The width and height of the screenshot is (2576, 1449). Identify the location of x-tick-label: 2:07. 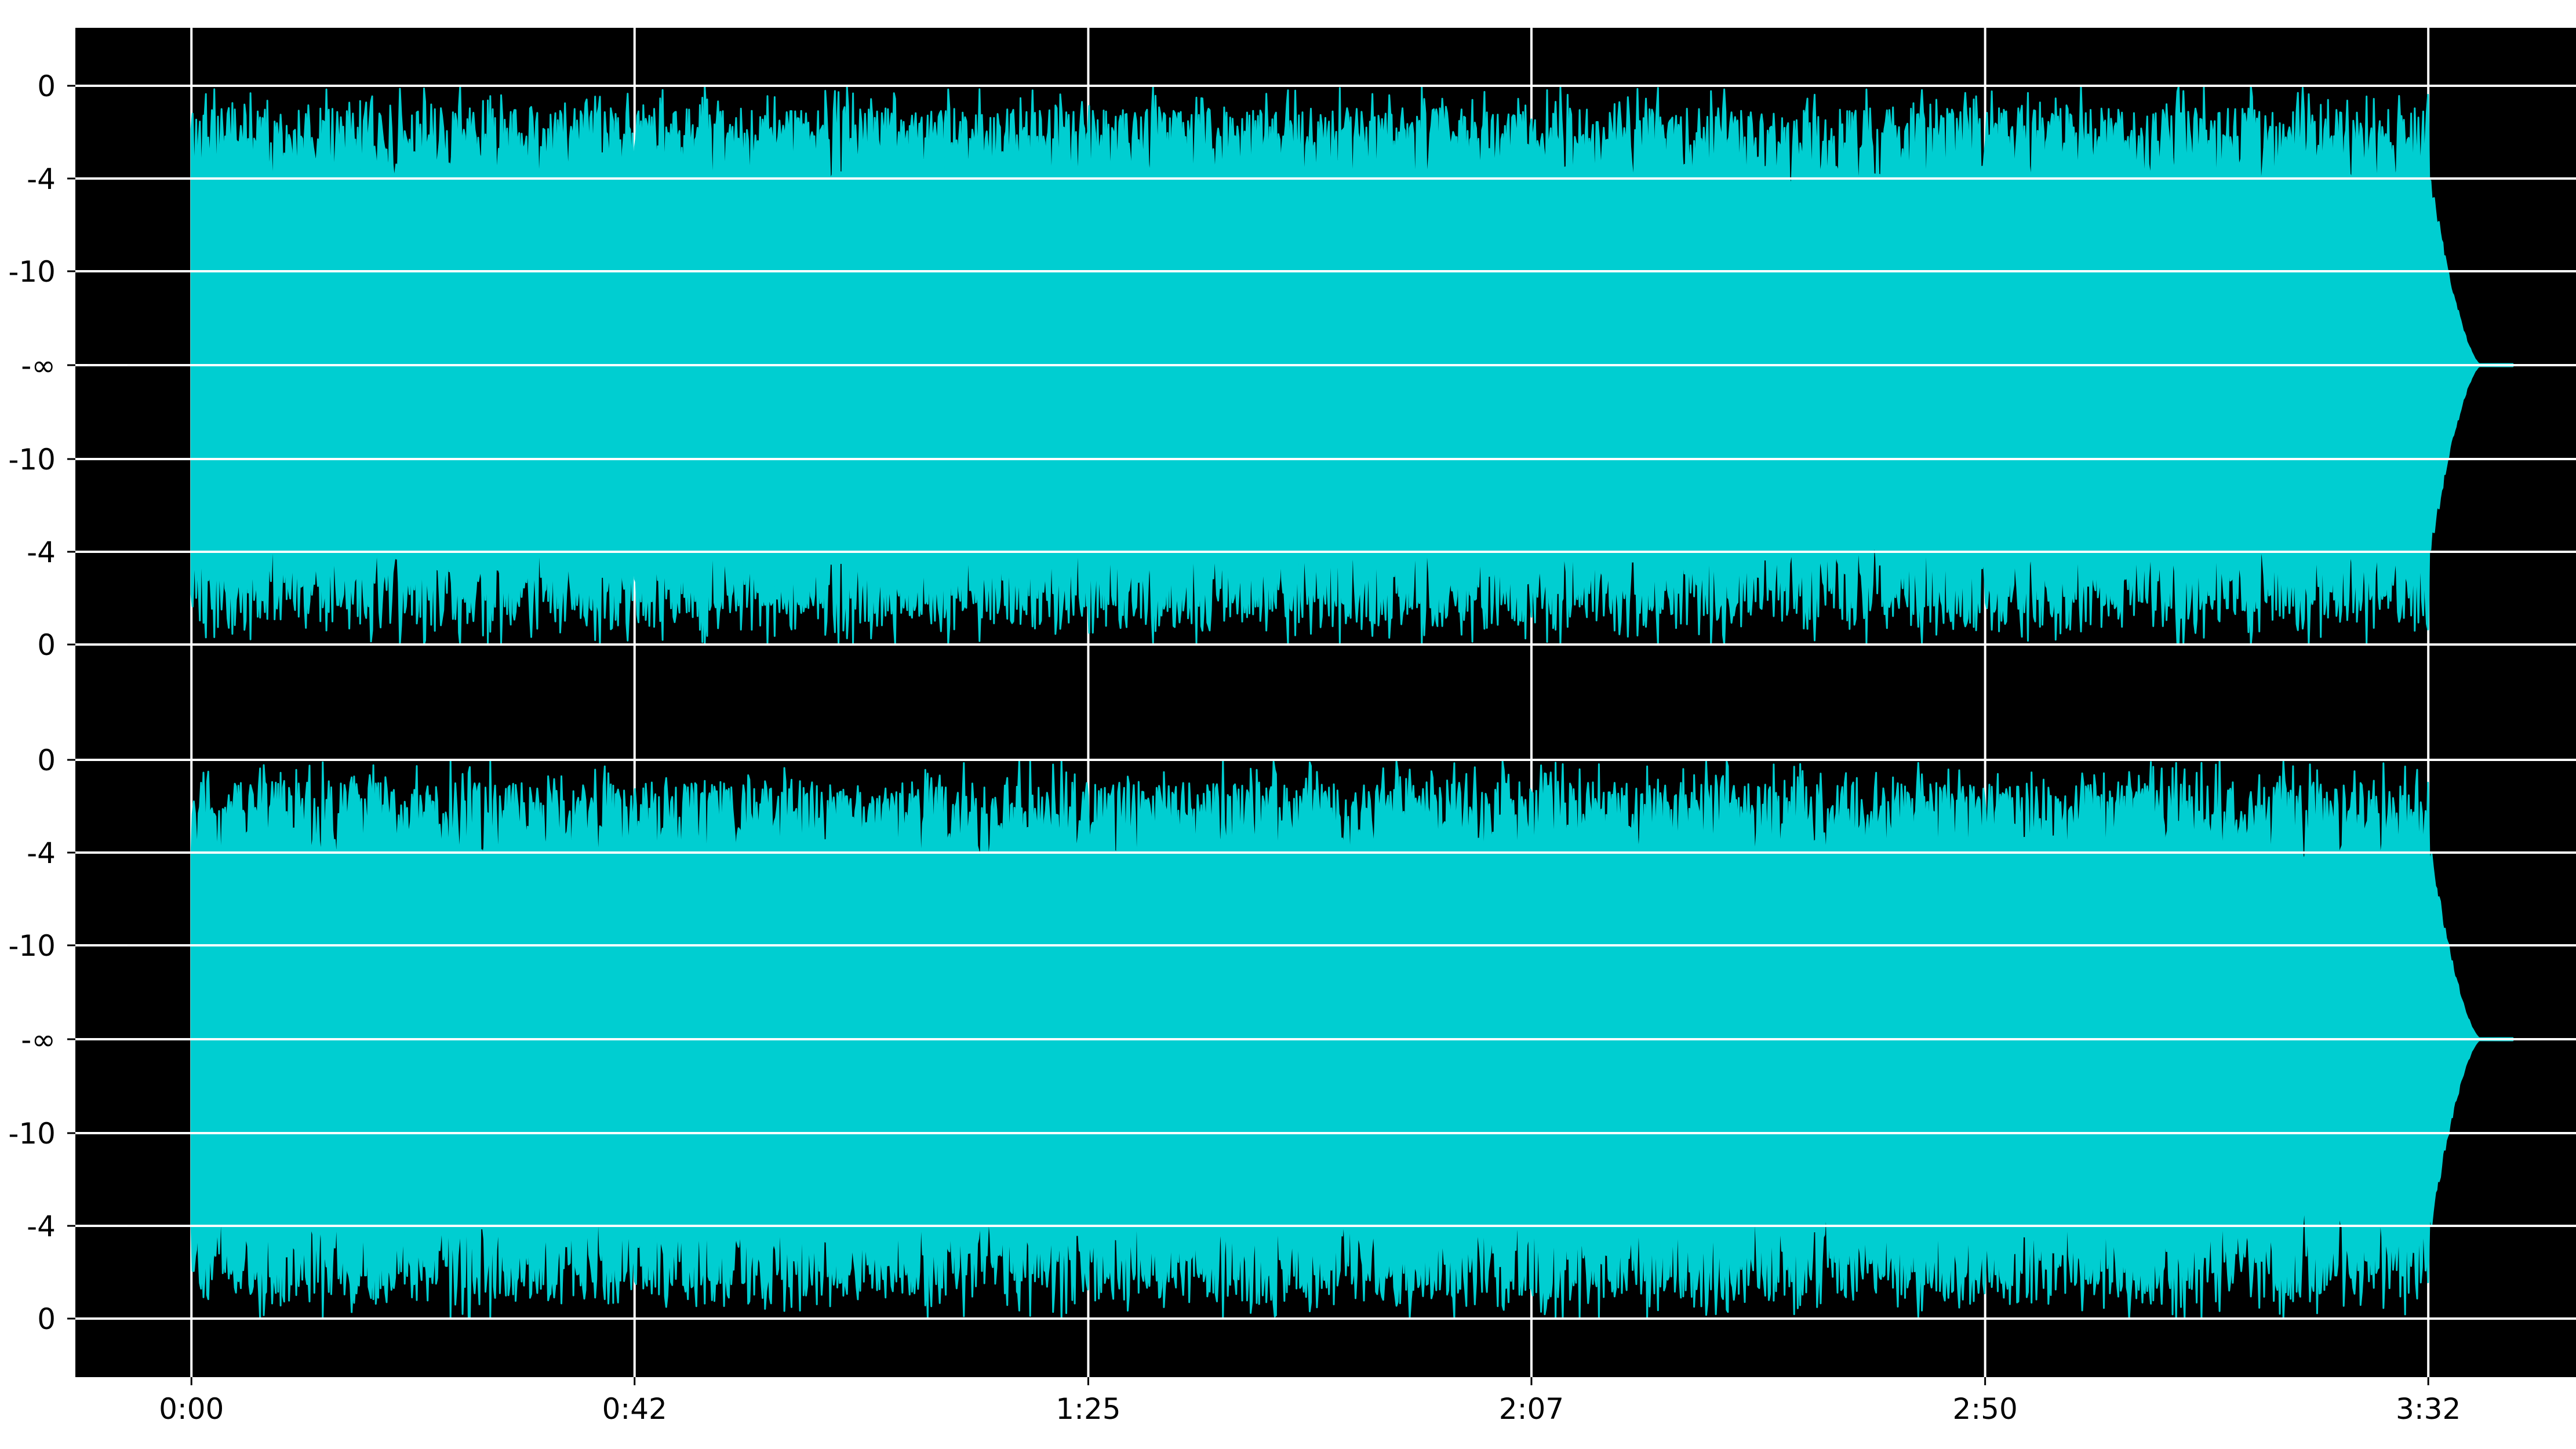
(1531, 1409).